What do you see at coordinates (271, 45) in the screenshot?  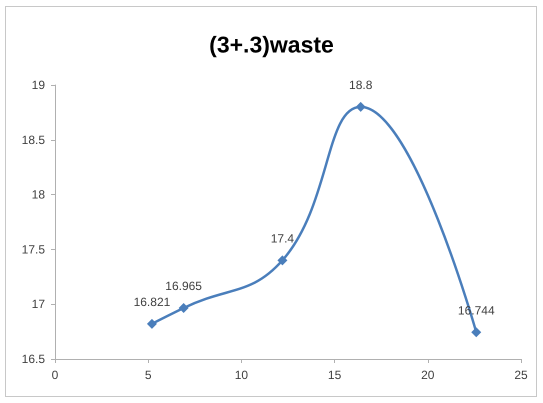 I see `chart-title: (3+.3)waste` at bounding box center [271, 45].